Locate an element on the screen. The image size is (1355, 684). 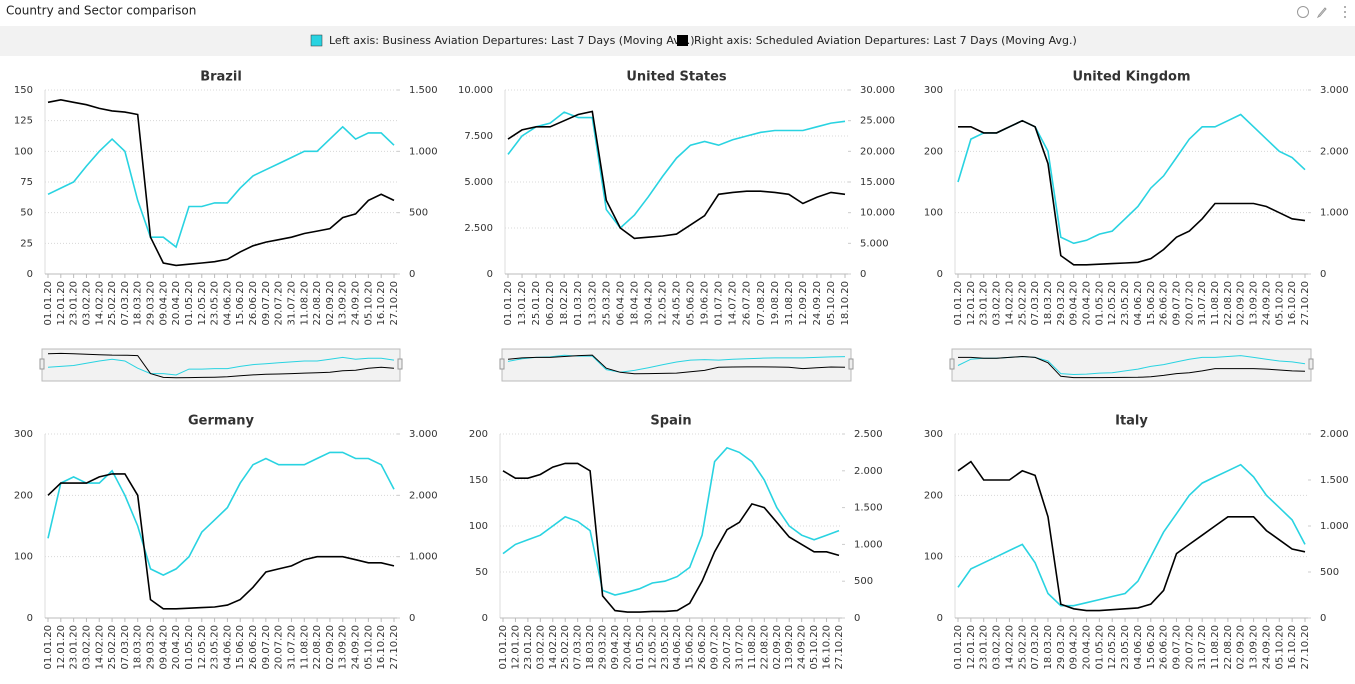
legend-swatch is located at coordinates (316, 40).